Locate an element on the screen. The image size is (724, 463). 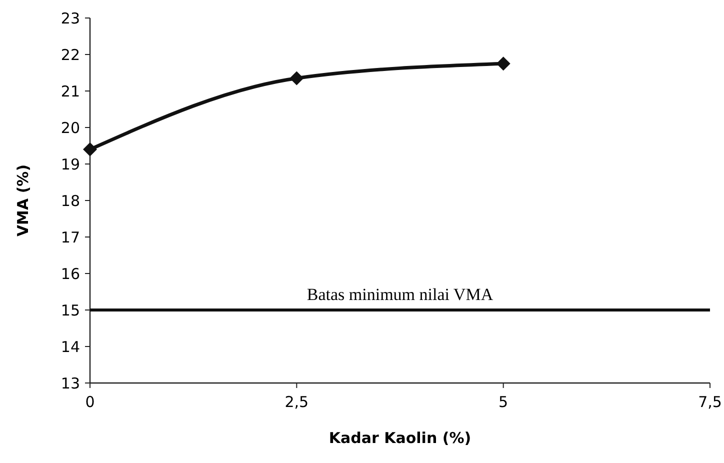
x-tick-label: 0 is located at coordinates (90, 402).